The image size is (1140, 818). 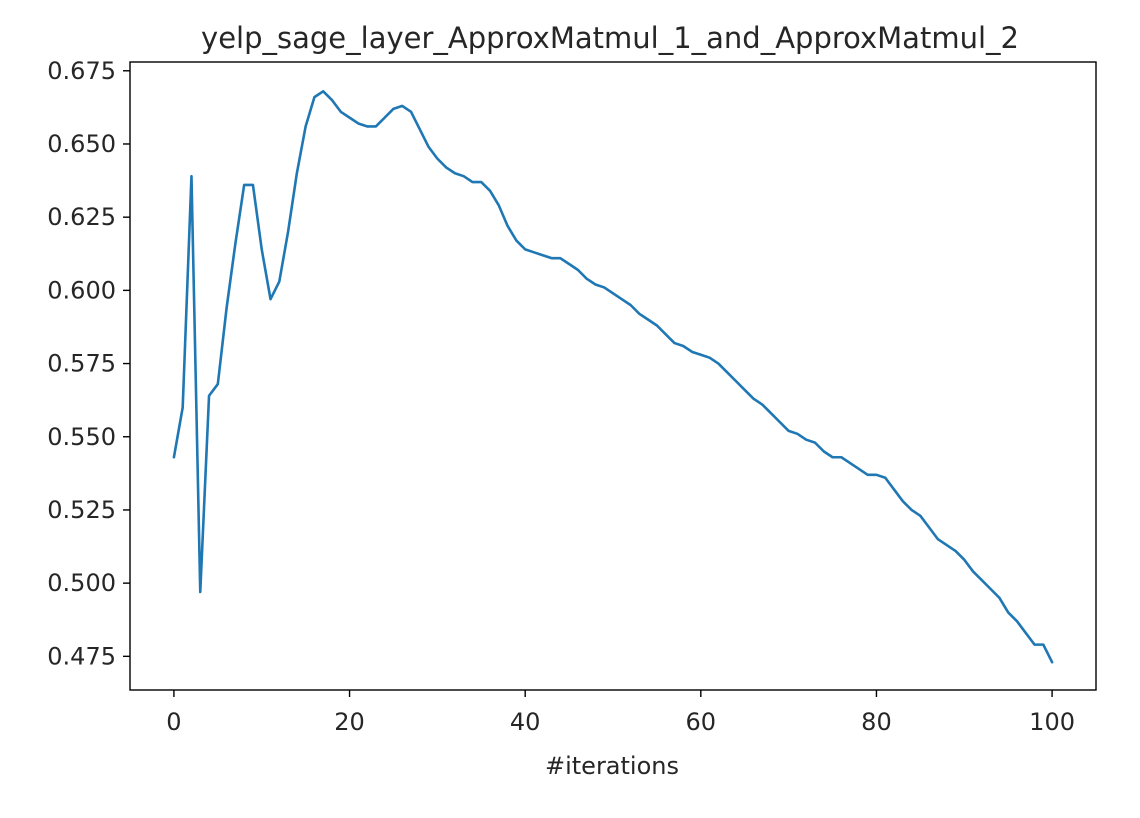 What do you see at coordinates (173, 722) in the screenshot?
I see `x-tick-label: 0` at bounding box center [173, 722].